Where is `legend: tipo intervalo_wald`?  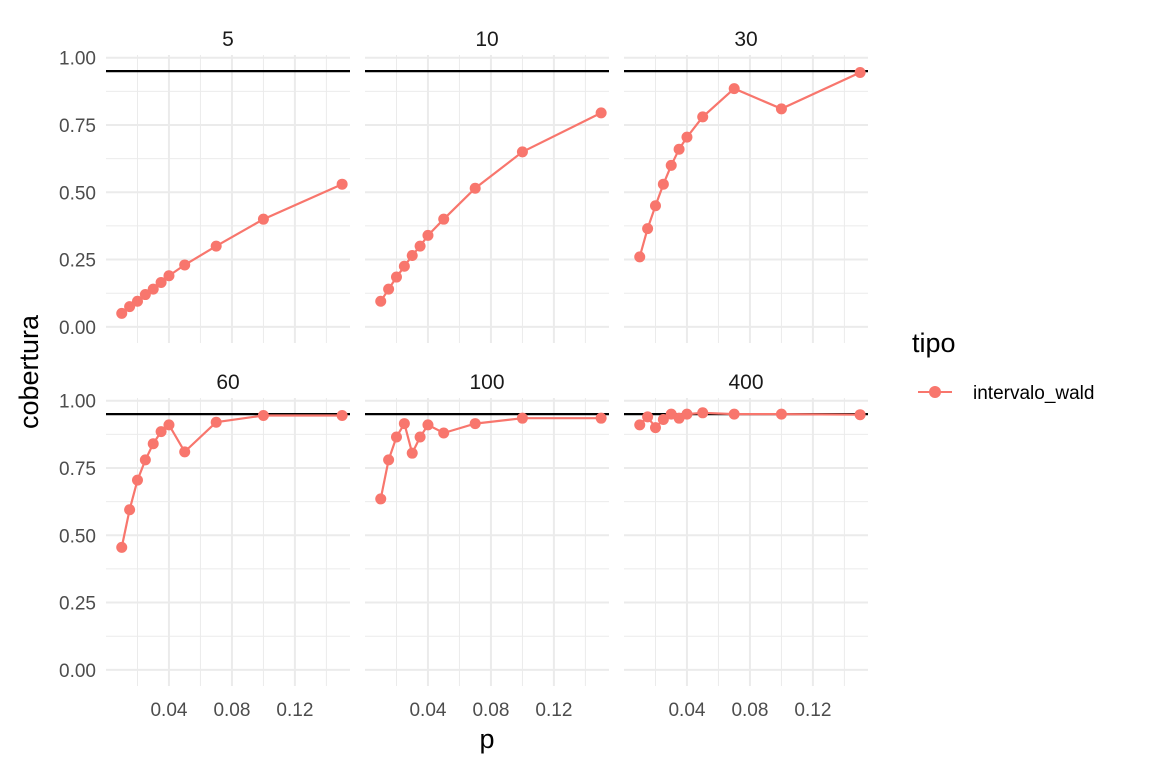 legend: tipo intervalo_wald is located at coordinates (1003, 366).